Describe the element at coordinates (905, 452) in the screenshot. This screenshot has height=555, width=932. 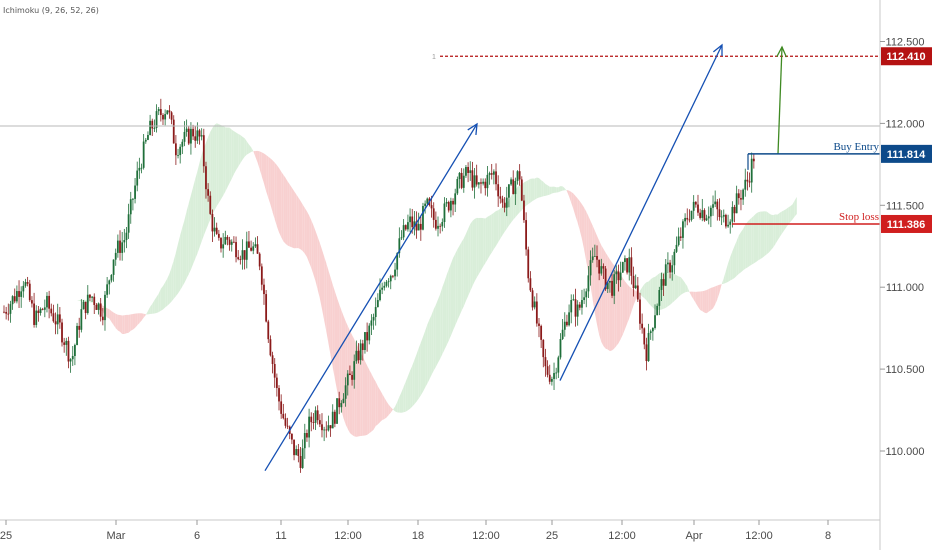
I see `price-tick-label: 110.000` at that location.